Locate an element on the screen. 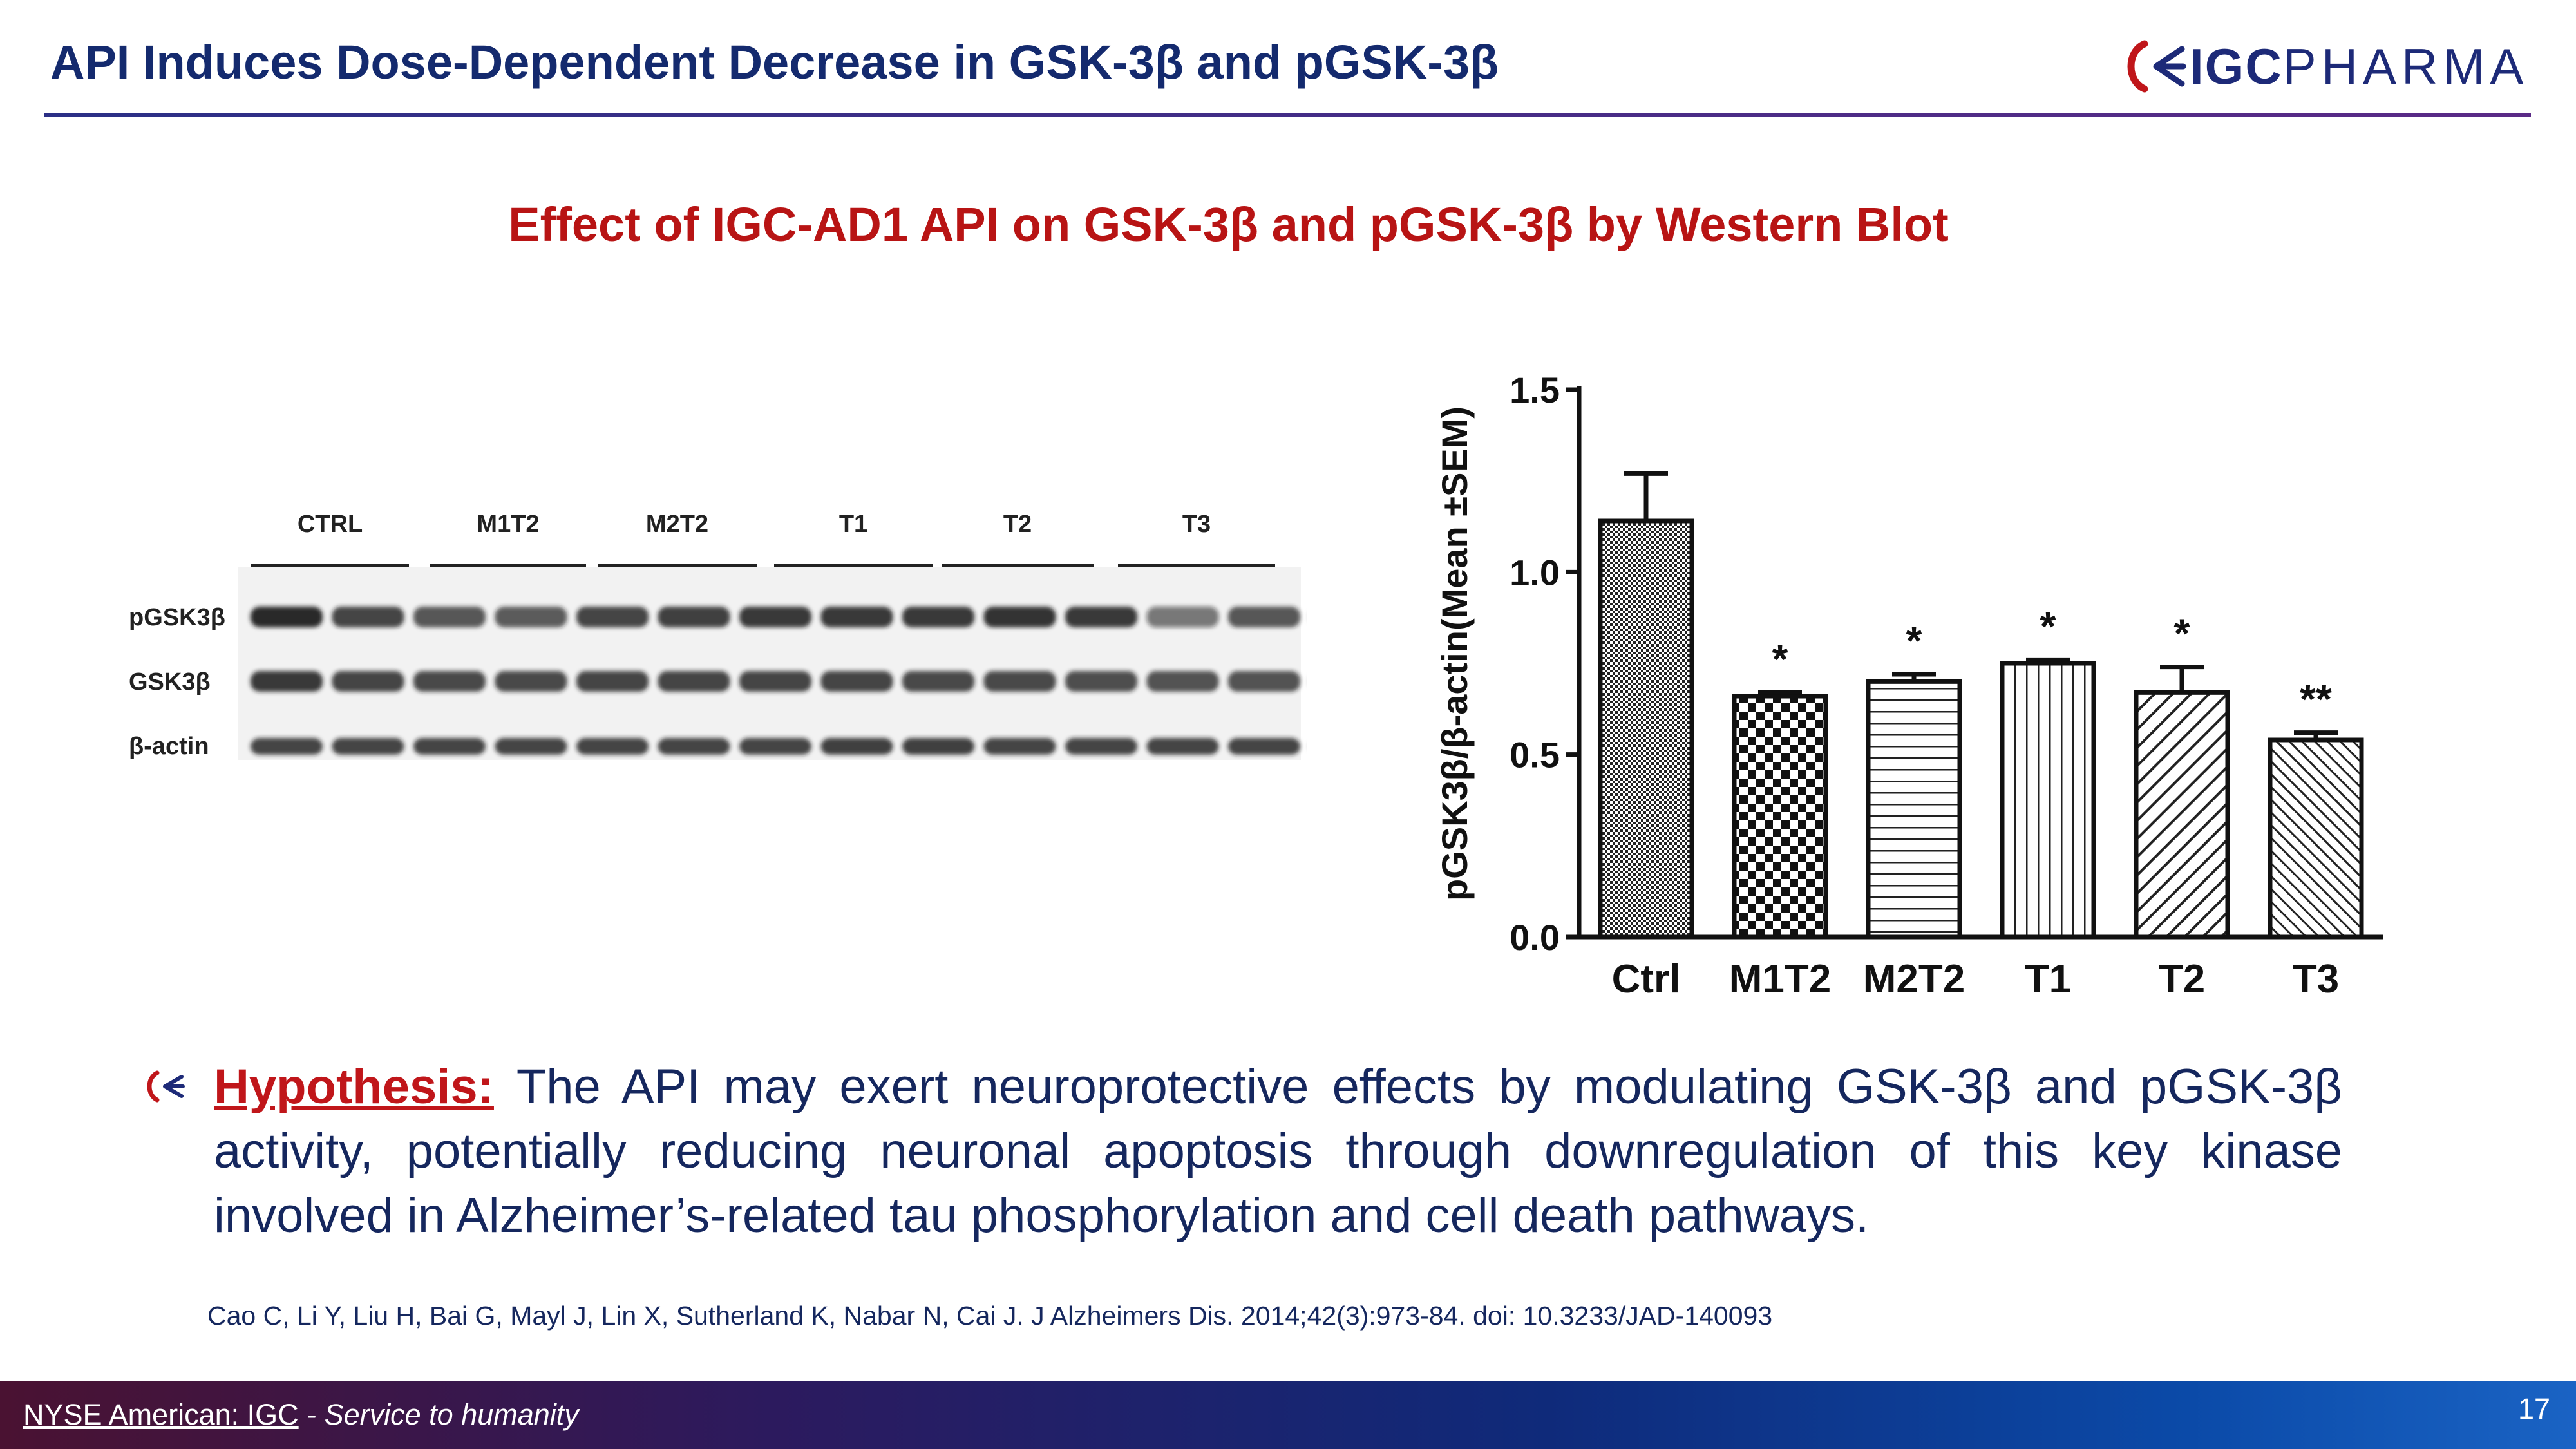 The height and width of the screenshot is (1449, 2576). blot-row-label: β-actin is located at coordinates (169, 747).